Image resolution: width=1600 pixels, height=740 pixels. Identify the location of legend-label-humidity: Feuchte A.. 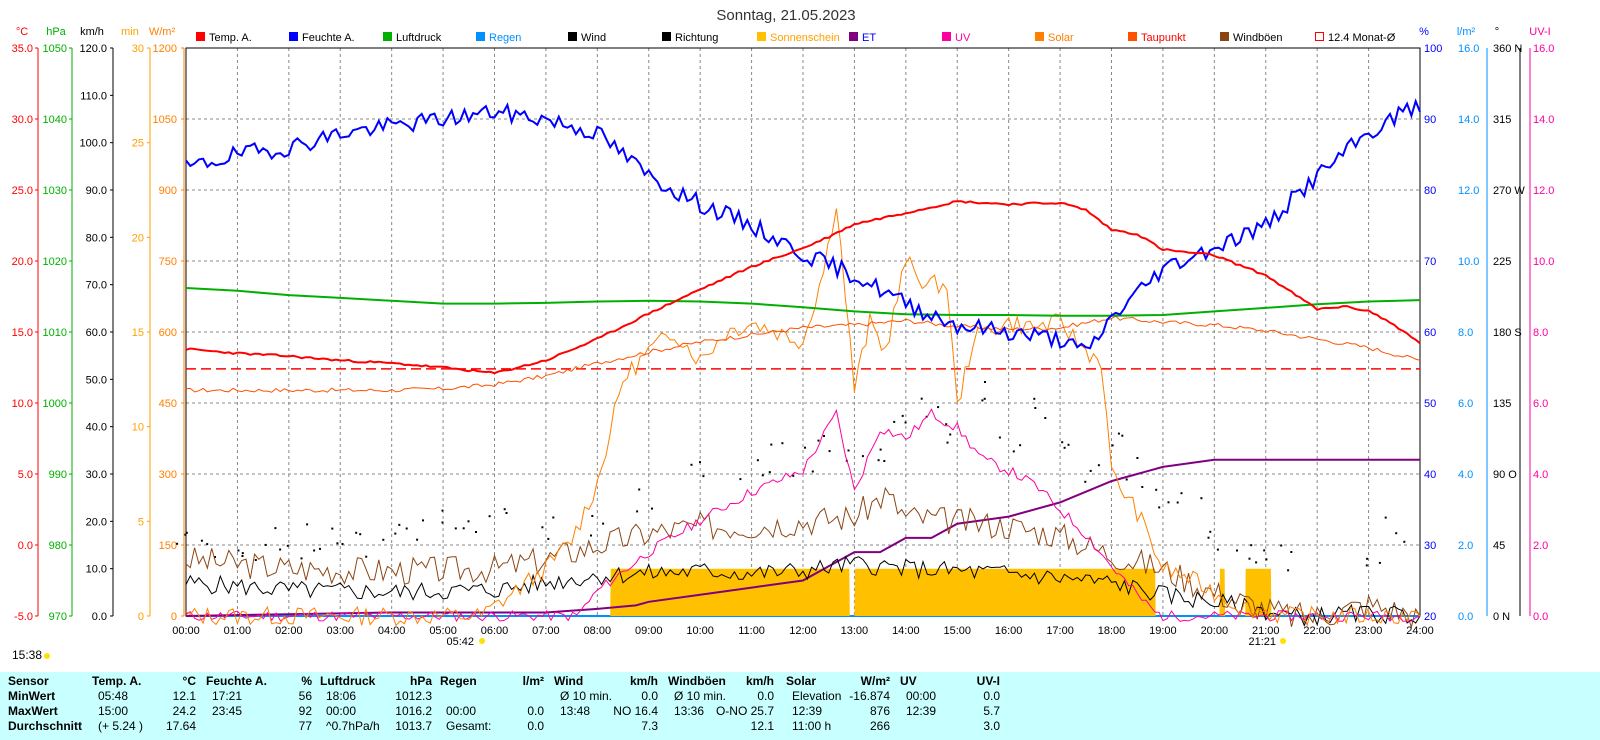
(328, 38).